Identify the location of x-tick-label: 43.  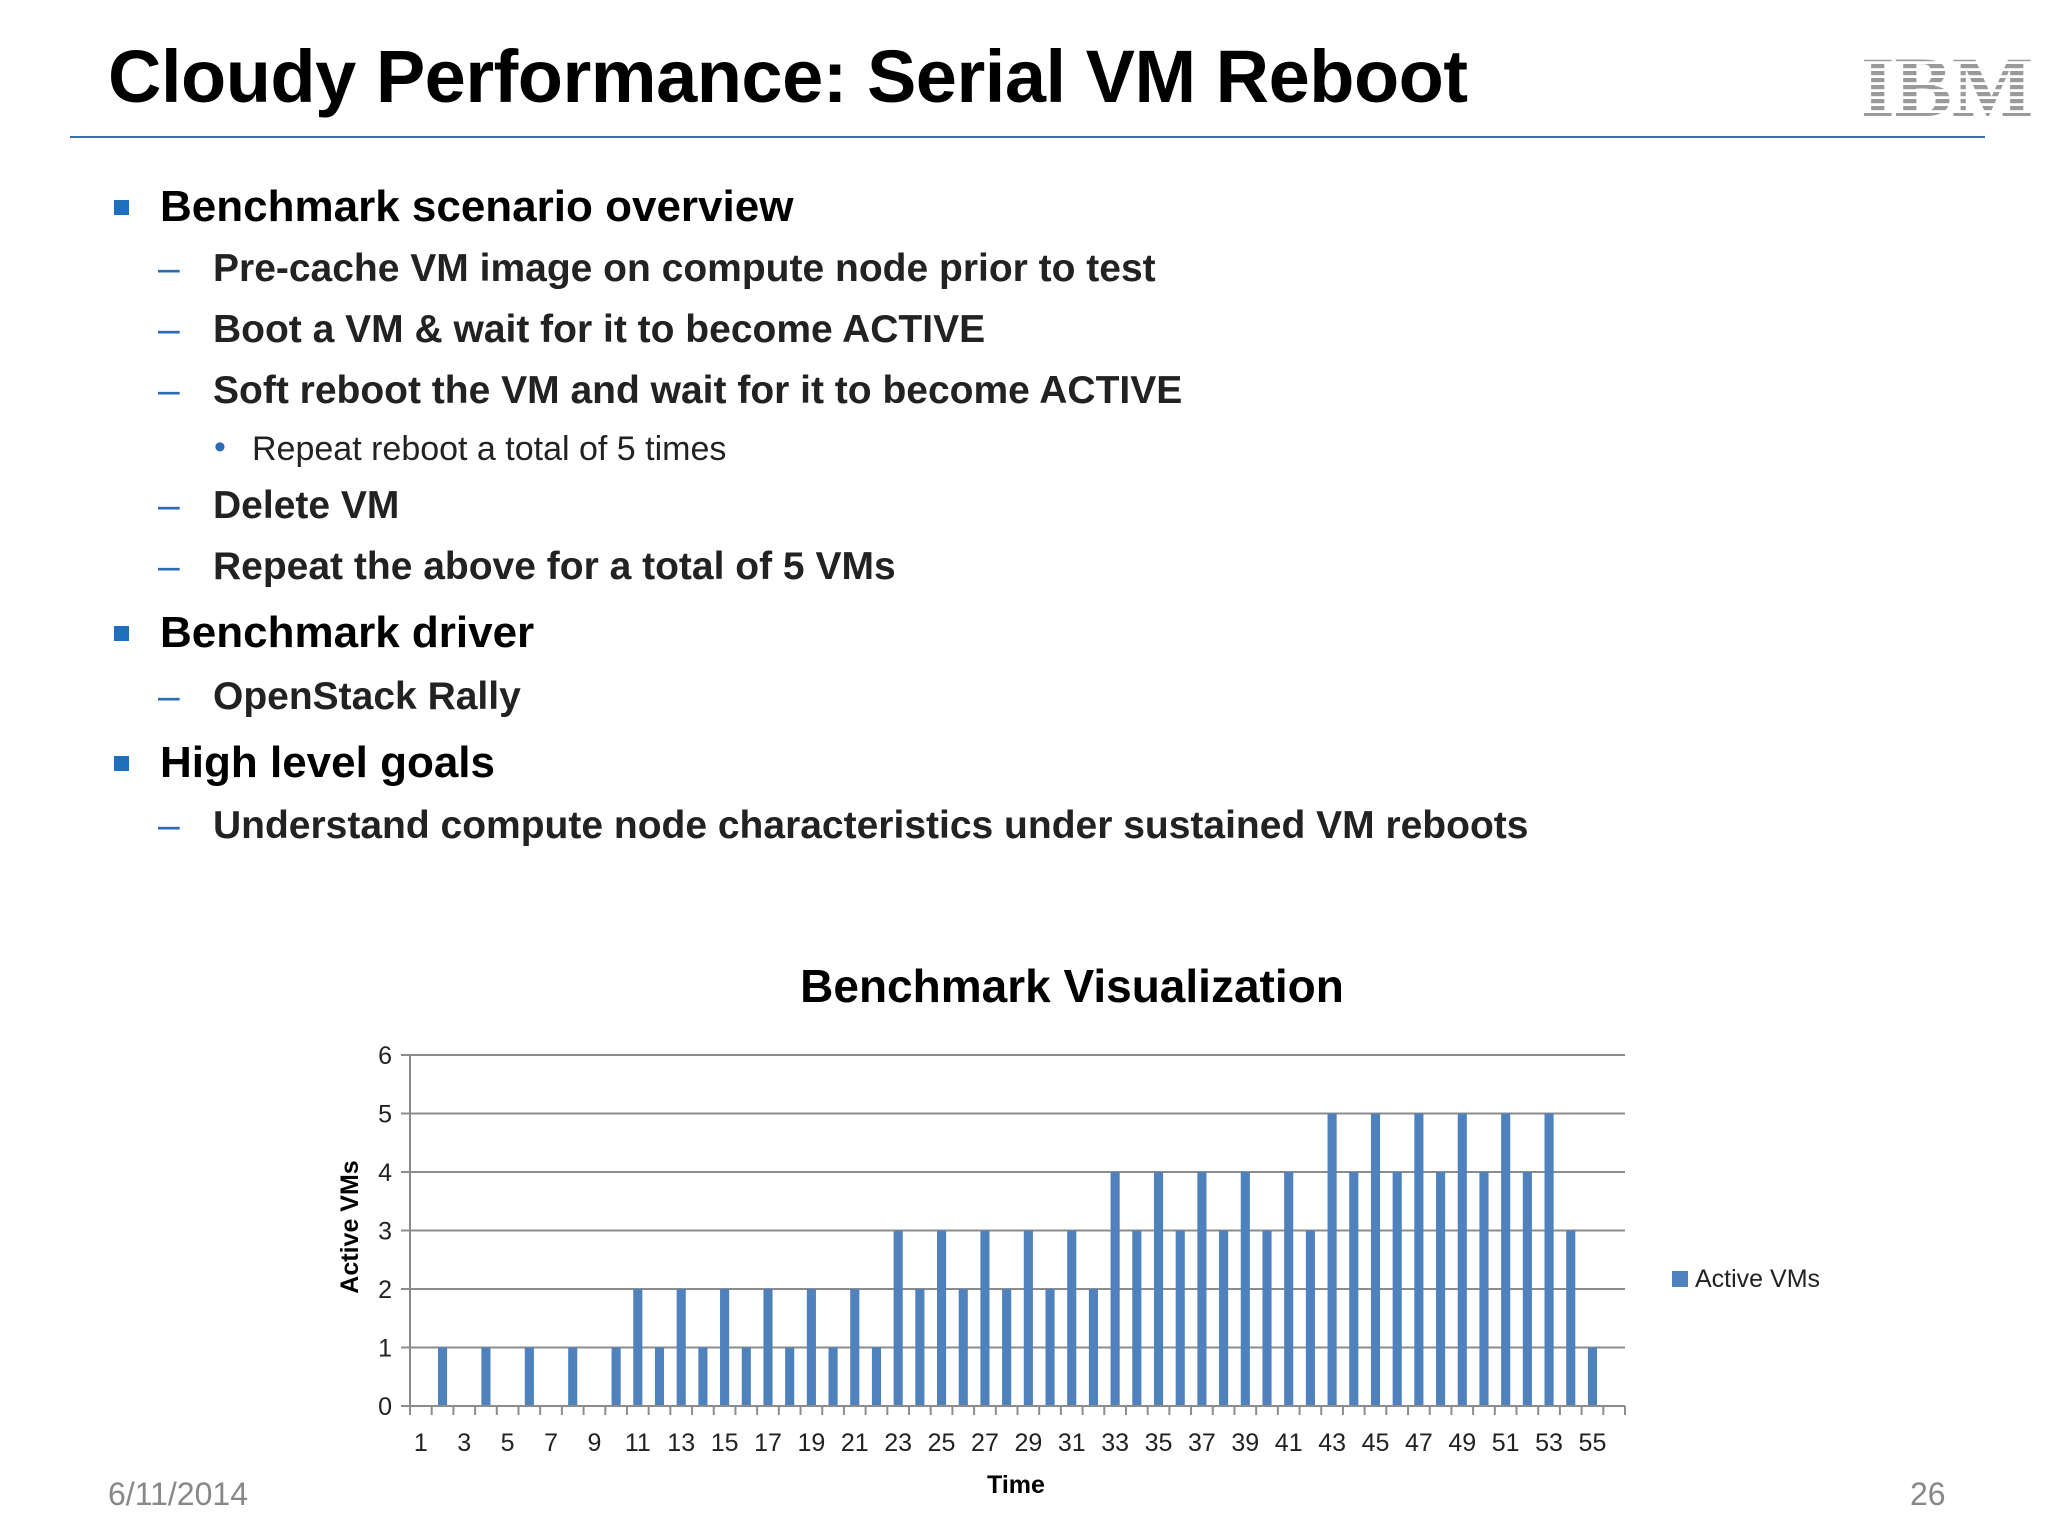
(1332, 1443).